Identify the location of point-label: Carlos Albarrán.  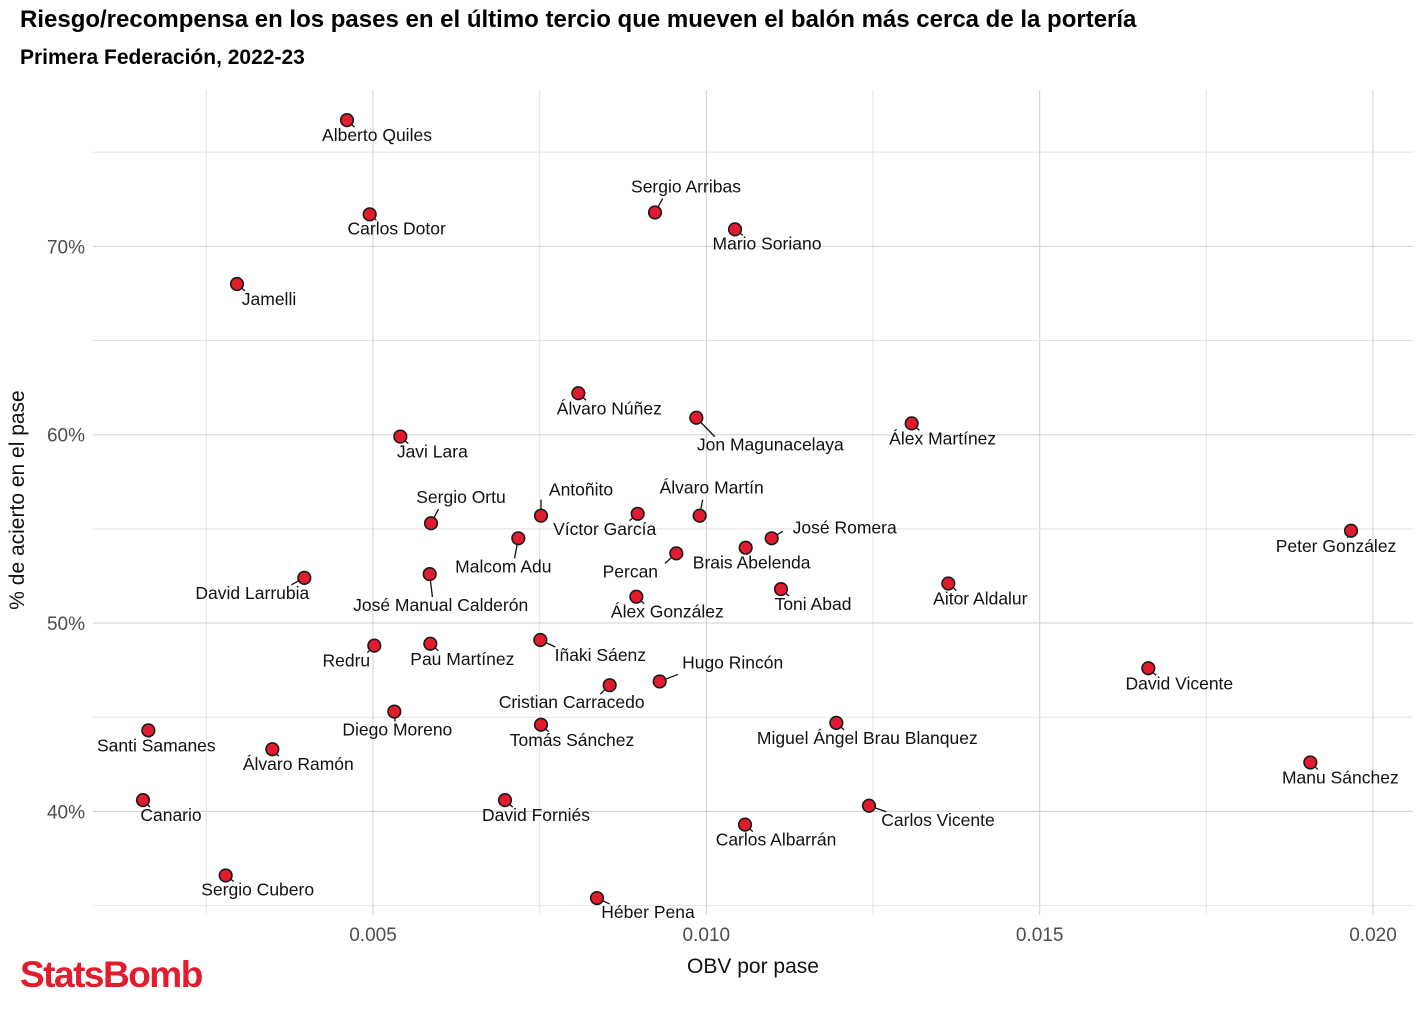
(776, 840).